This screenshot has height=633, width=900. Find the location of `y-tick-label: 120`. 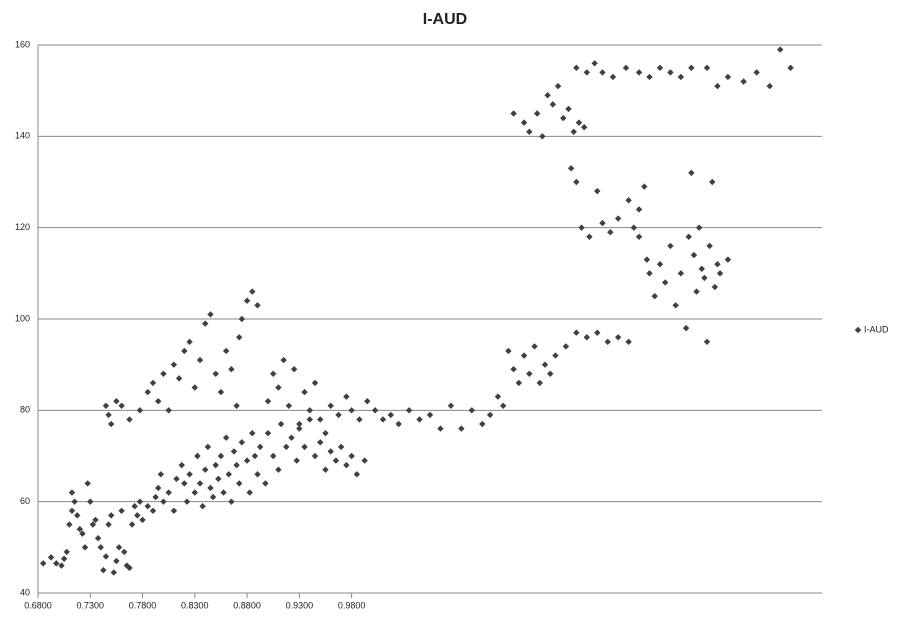

y-tick-label: 120 is located at coordinates (22, 227).